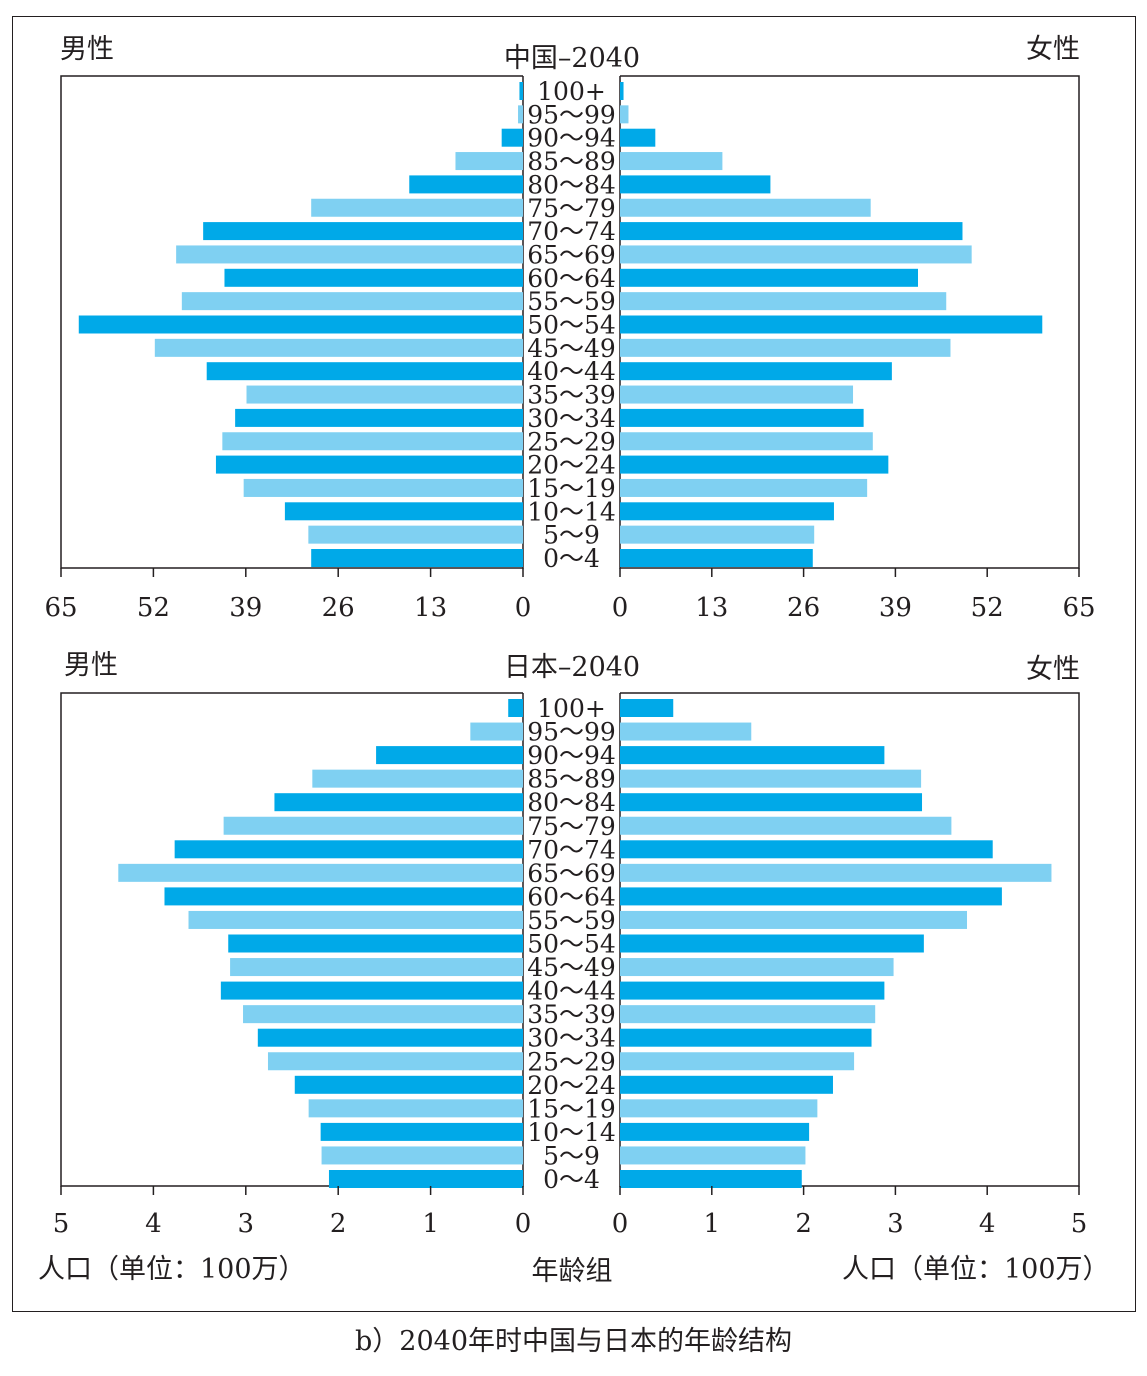 This screenshot has height=1376, width=1147. Describe the element at coordinates (712, 1224) in the screenshot. I see `japan-female-tick-label: 1` at that location.